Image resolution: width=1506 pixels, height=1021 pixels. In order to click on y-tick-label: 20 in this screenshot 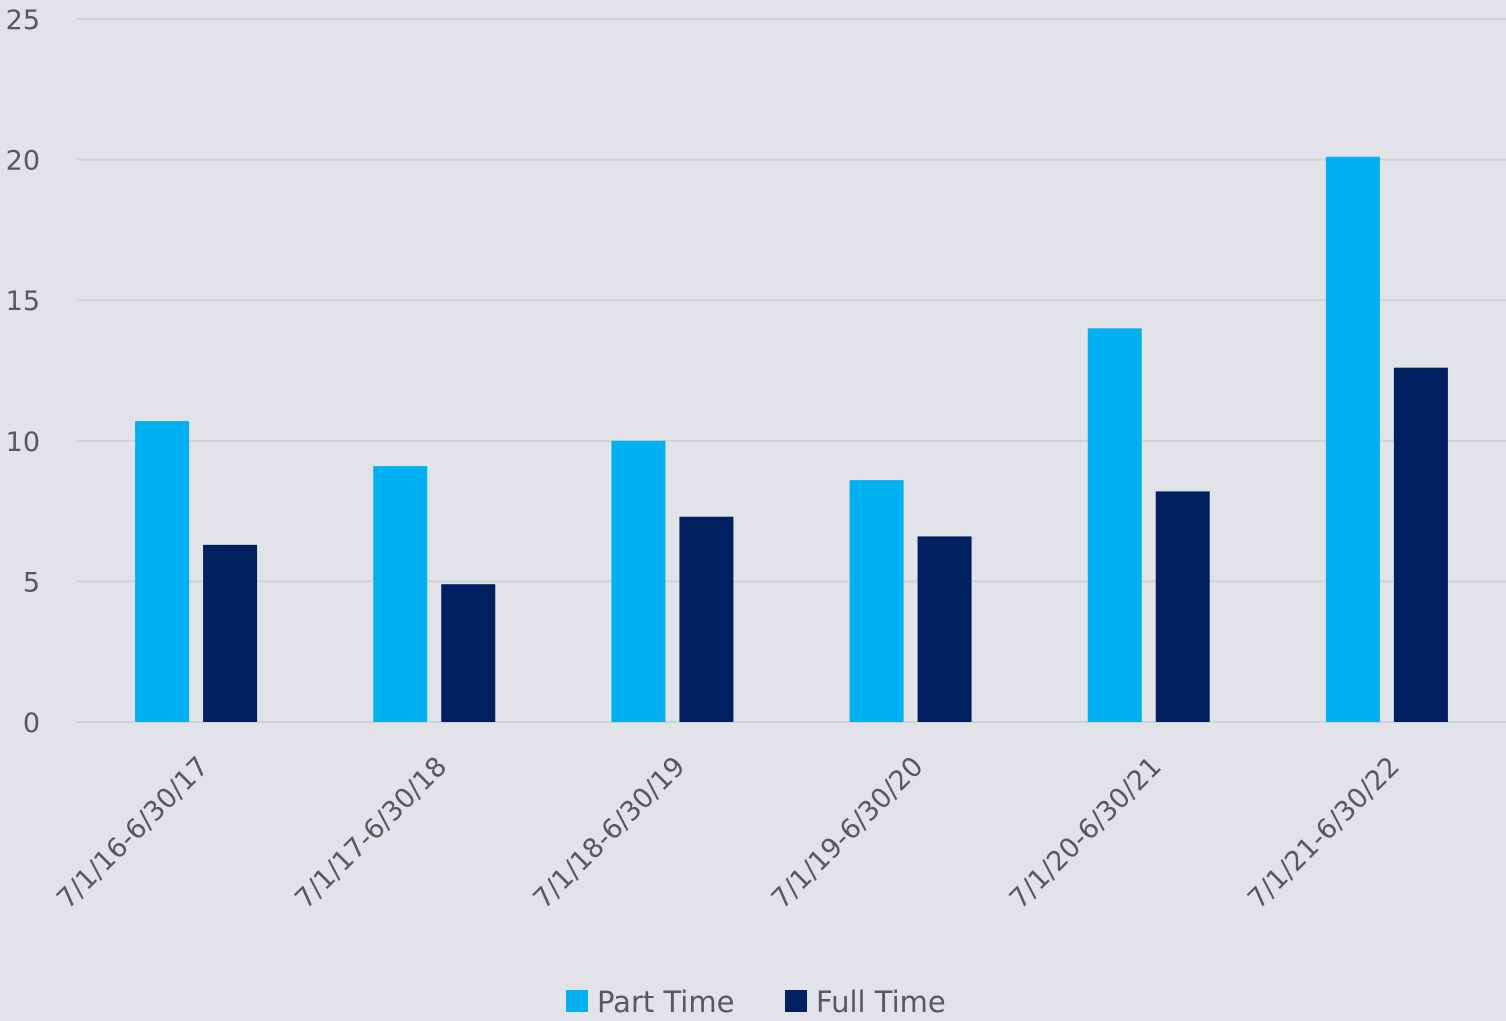, I will do `click(23, 161)`.